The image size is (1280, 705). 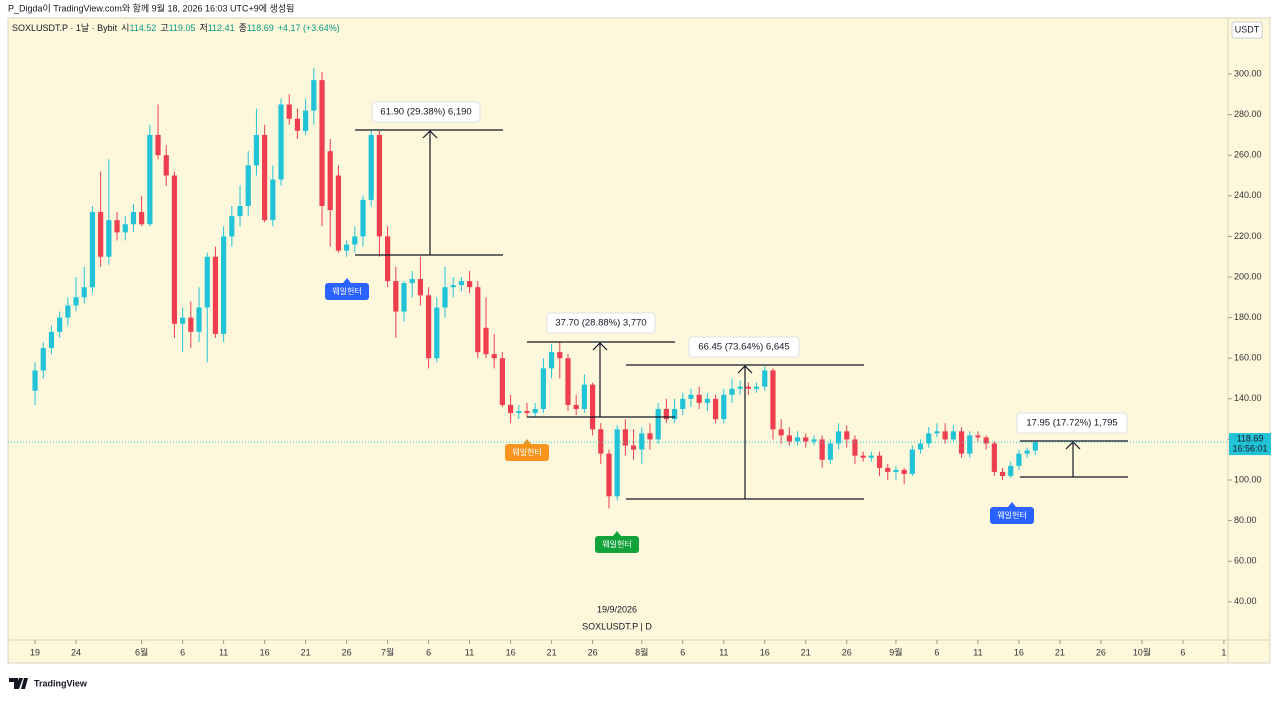 What do you see at coordinates (1071, 423) in the screenshot?
I see `measure-label: 17.95 (17.72%) 1,795` at bounding box center [1071, 423].